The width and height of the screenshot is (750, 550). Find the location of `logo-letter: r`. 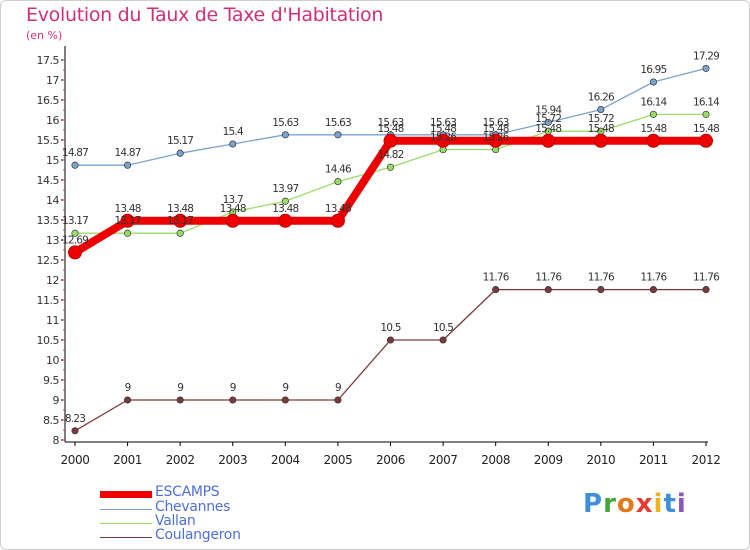

logo-letter: r is located at coordinates (610, 504).